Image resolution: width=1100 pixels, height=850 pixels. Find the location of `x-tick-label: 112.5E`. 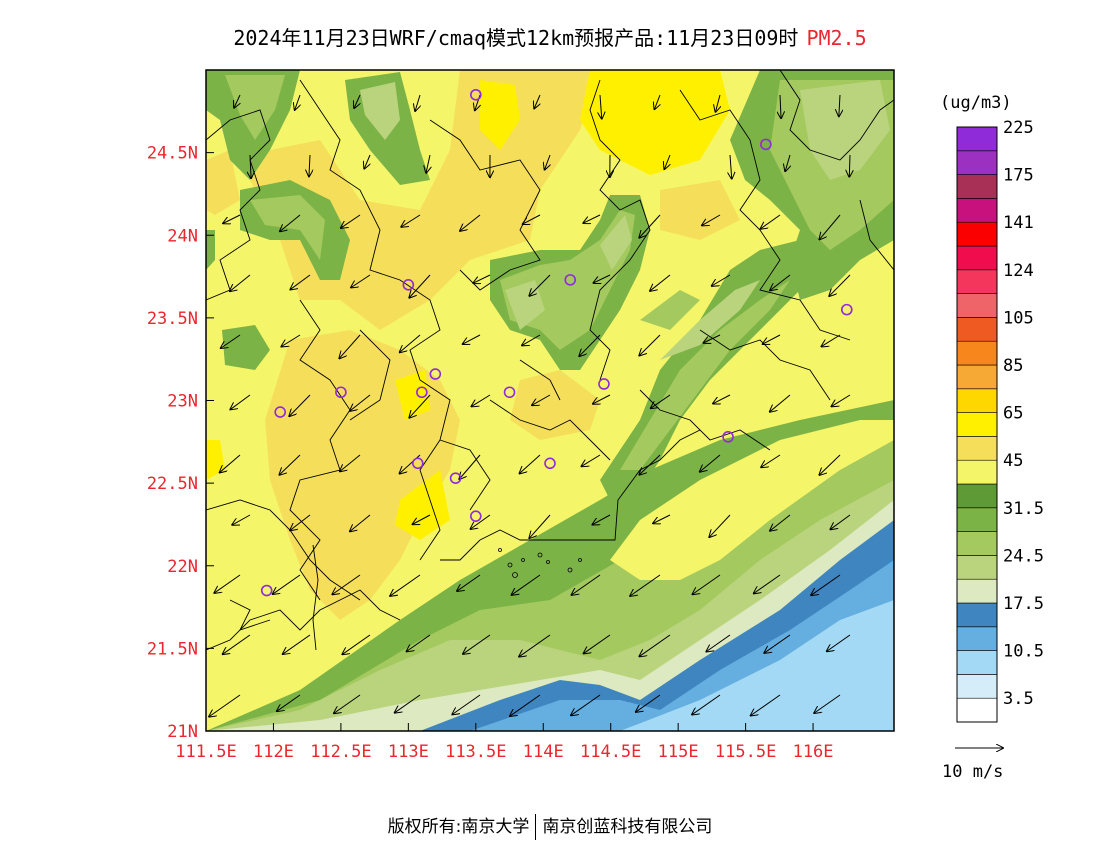

x-tick-label: 112.5E is located at coordinates (340, 752).